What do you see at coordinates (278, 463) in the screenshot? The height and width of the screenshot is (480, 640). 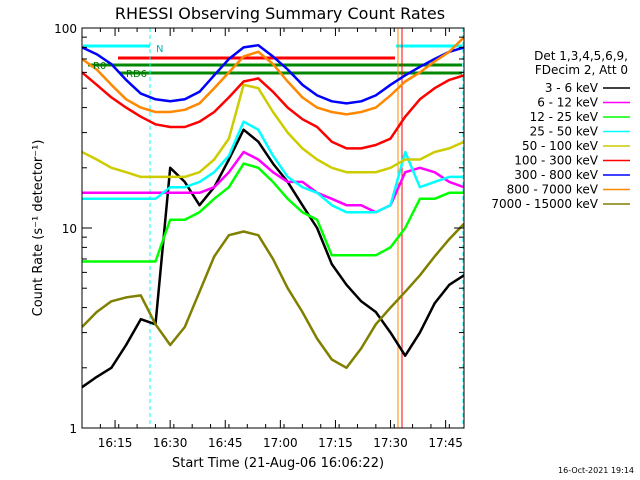 I see `x-axis-label: Start Time (21-Aug-06 16:06:22)` at bounding box center [278, 463].